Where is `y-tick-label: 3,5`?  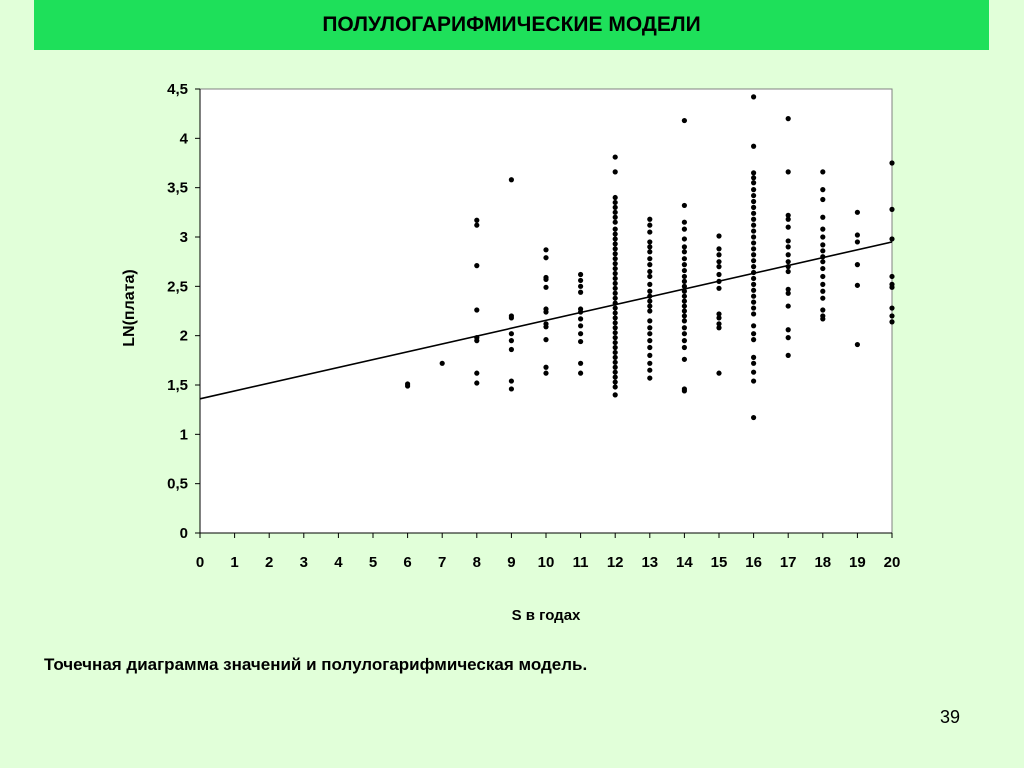 y-tick-label: 3,5 is located at coordinates (177, 188).